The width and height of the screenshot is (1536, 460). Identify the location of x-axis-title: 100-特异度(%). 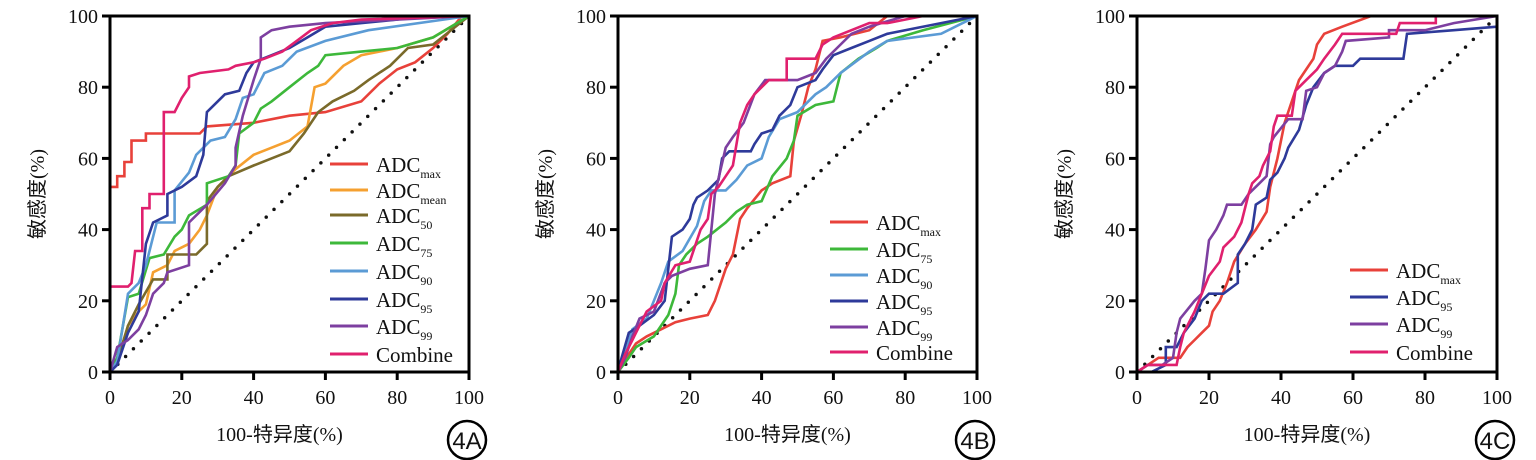
(787, 434).